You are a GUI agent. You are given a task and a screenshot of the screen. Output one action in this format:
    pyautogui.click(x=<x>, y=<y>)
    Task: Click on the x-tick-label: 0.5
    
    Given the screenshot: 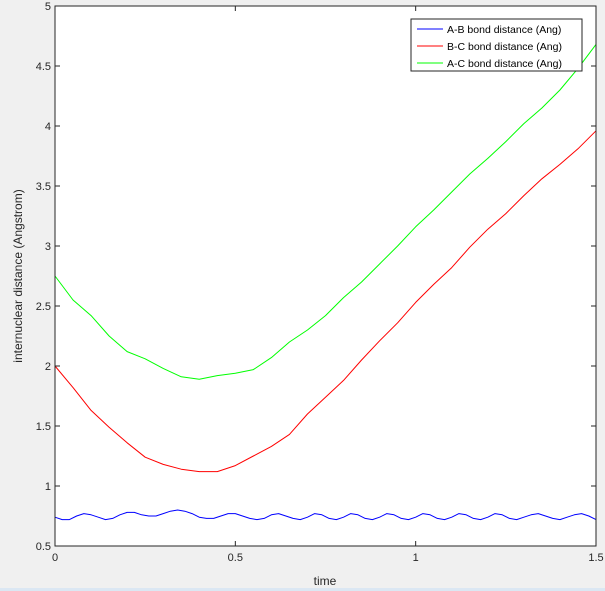 What is the action you would take?
    pyautogui.click(x=235, y=558)
    